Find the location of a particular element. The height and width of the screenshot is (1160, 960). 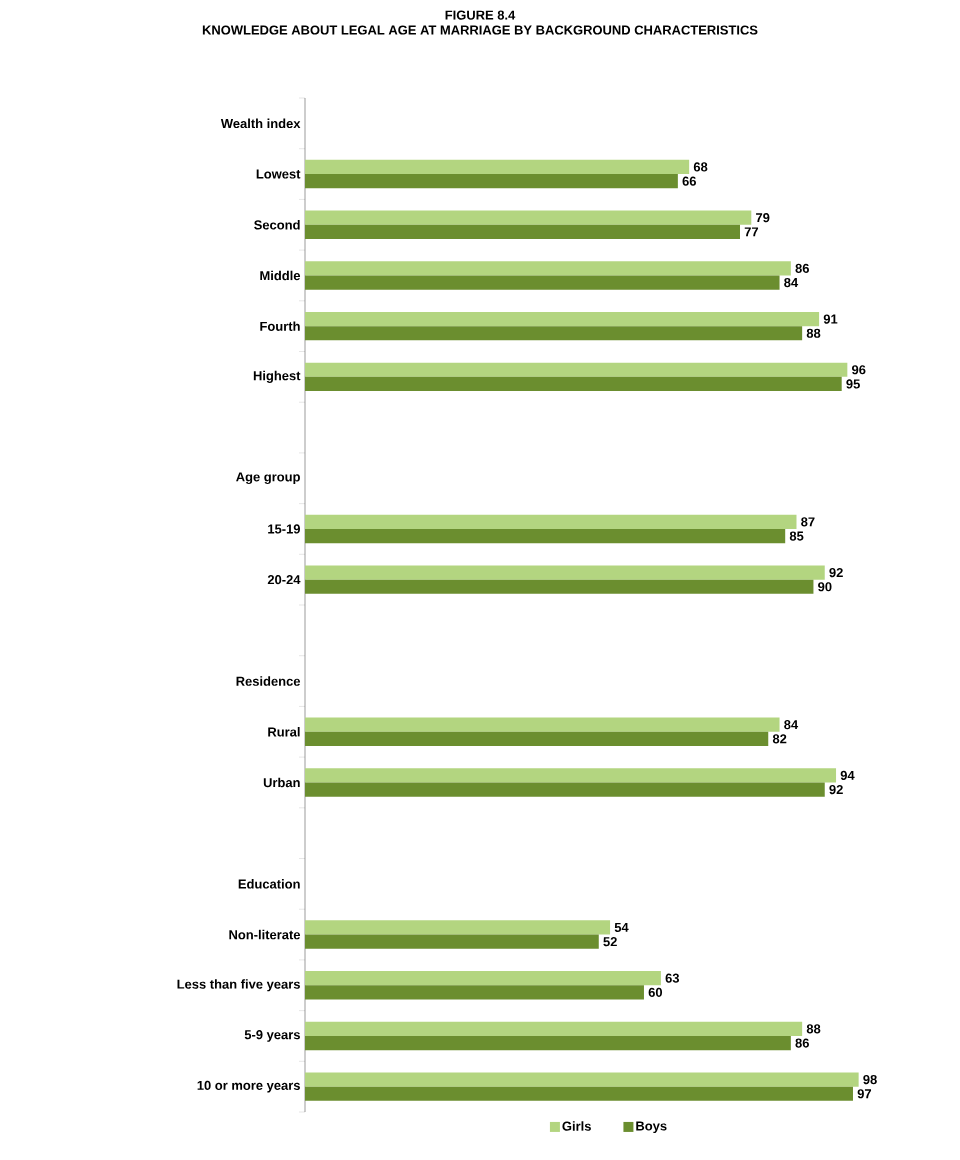

y-tick-label: Highest is located at coordinates (277, 376).